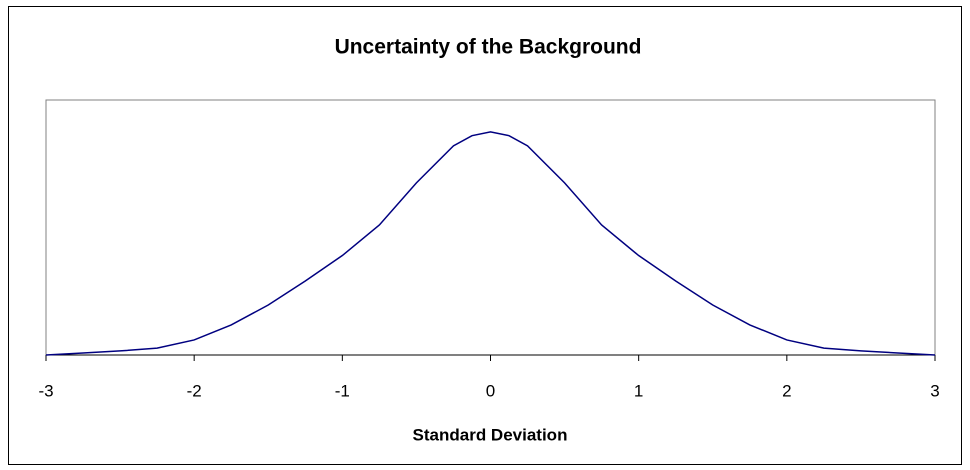 Image resolution: width=970 pixels, height=470 pixels. What do you see at coordinates (194, 390) in the screenshot?
I see `x-tick-label: -2` at bounding box center [194, 390].